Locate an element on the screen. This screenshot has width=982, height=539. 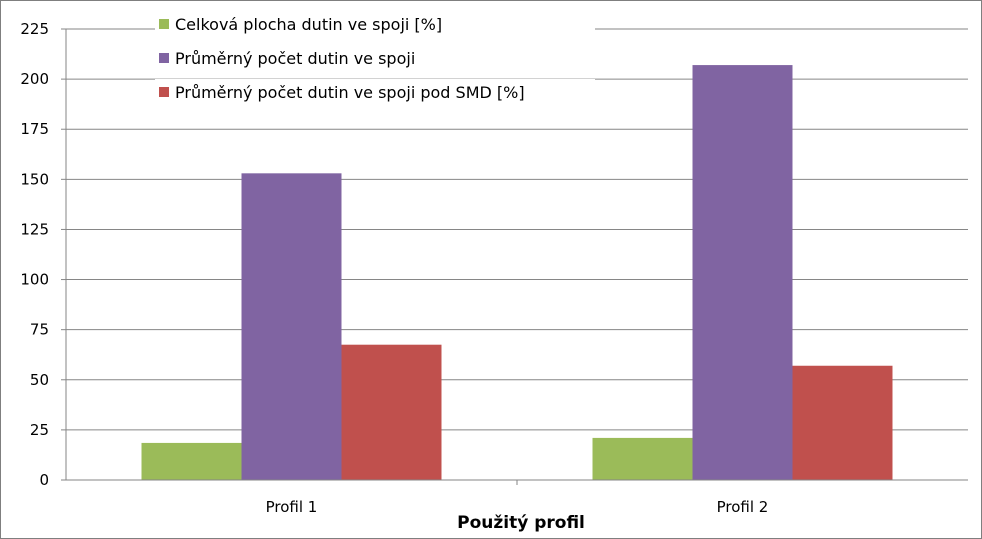
y-tick-label: 125 is located at coordinates (34, 229).